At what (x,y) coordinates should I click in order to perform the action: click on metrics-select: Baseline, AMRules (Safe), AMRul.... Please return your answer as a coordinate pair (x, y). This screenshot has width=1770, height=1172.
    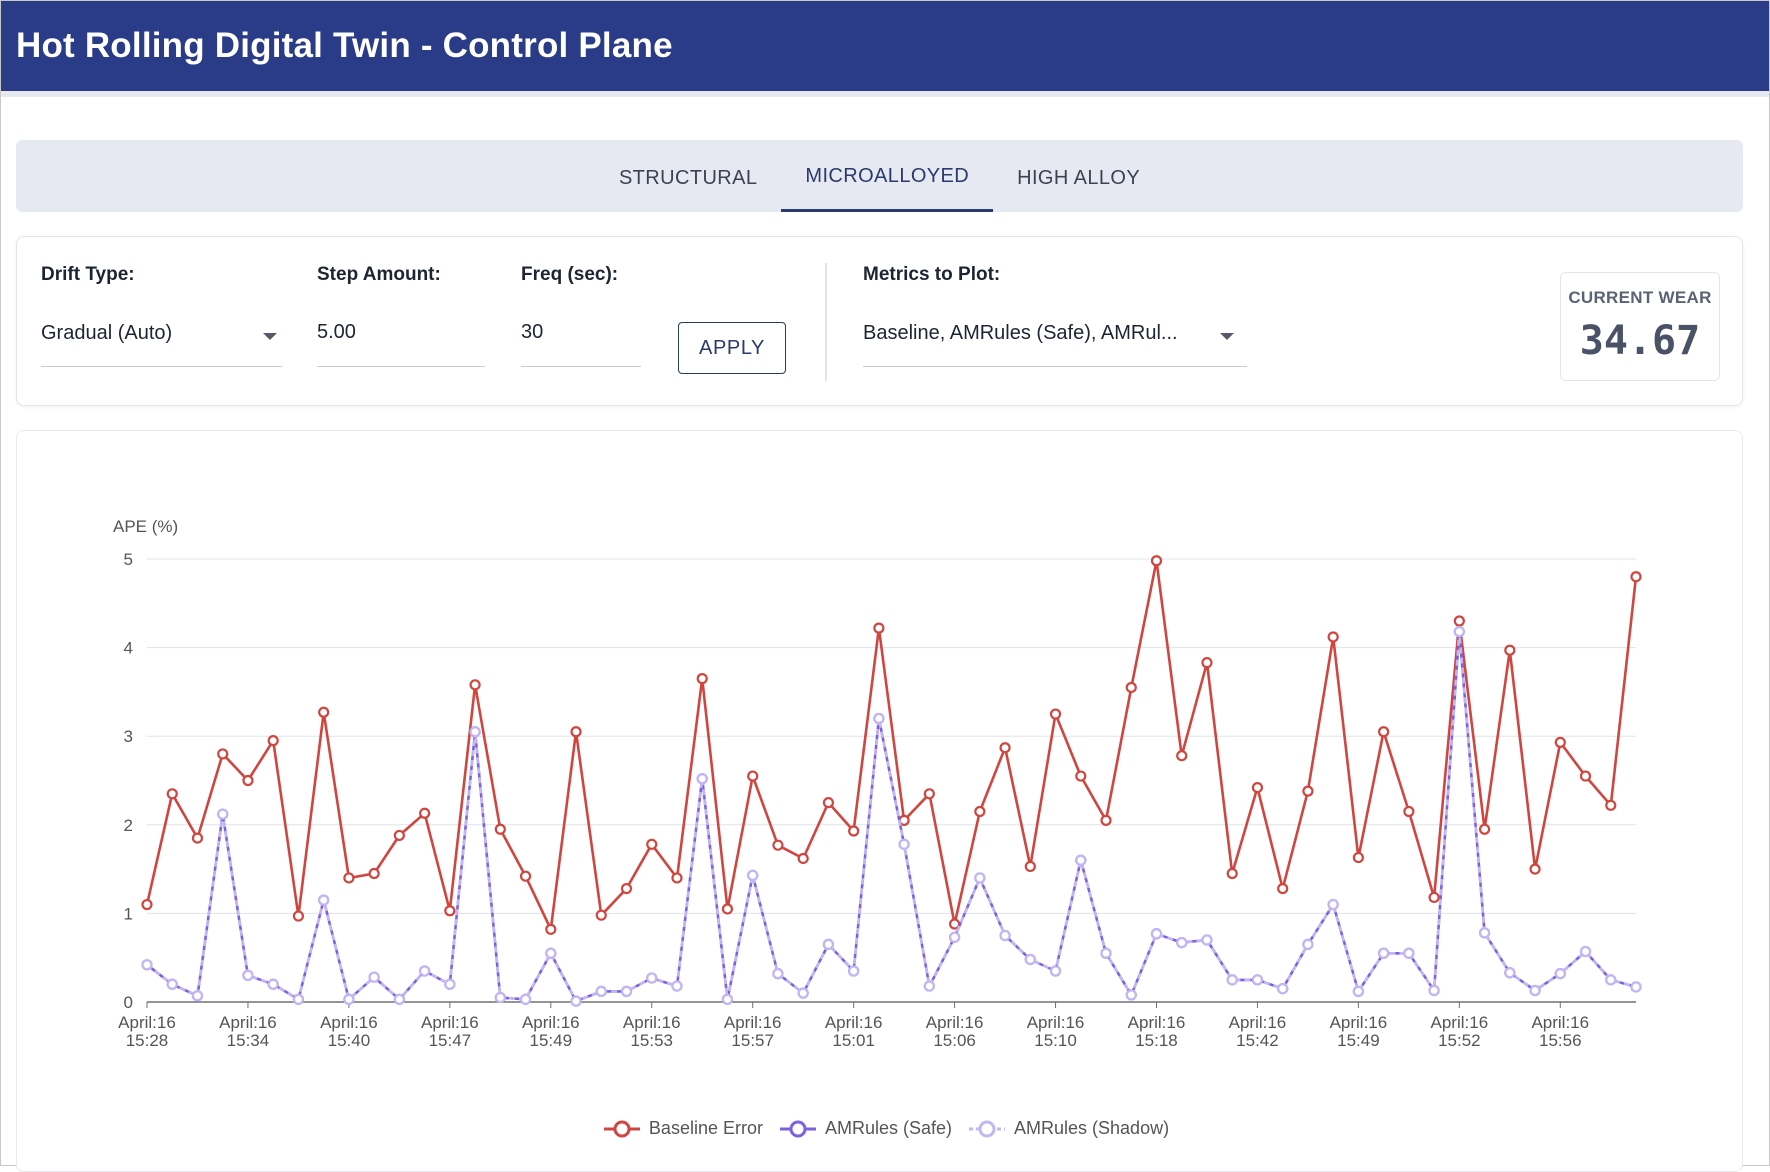
    Looking at the image, I should click on (1055, 337).